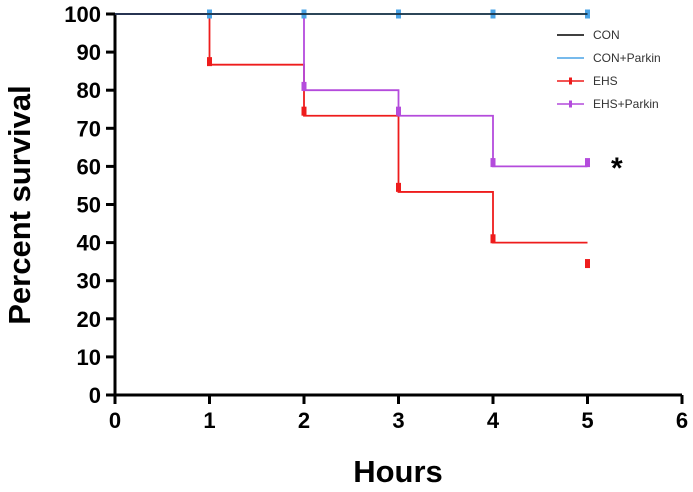 The image size is (693, 492). Describe the element at coordinates (89, 166) in the screenshot. I see `y-tick-label: 60` at that location.